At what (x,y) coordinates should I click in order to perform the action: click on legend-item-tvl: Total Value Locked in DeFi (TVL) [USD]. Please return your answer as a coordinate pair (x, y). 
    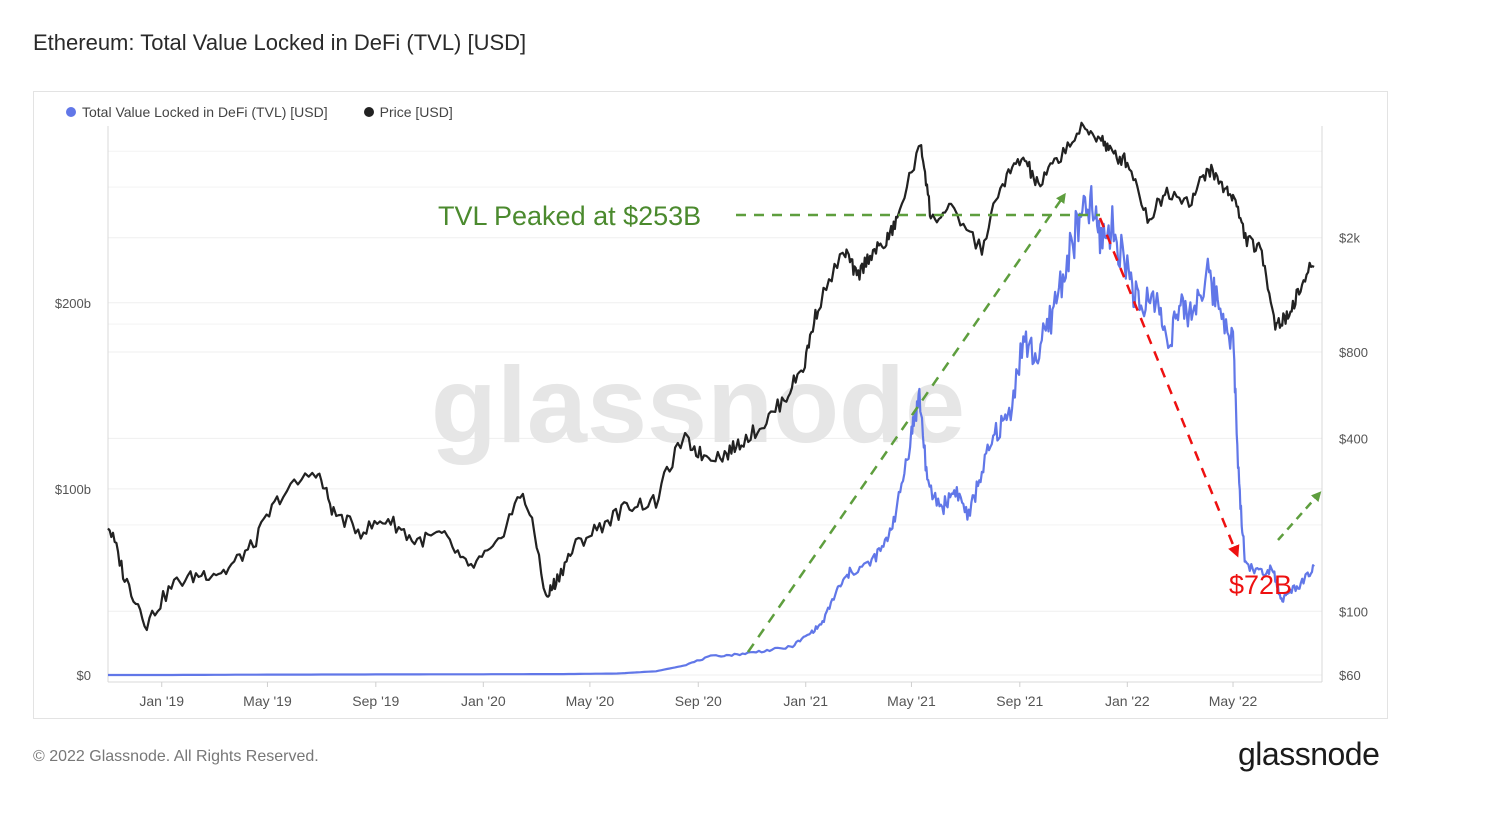
    Looking at the image, I should click on (197, 112).